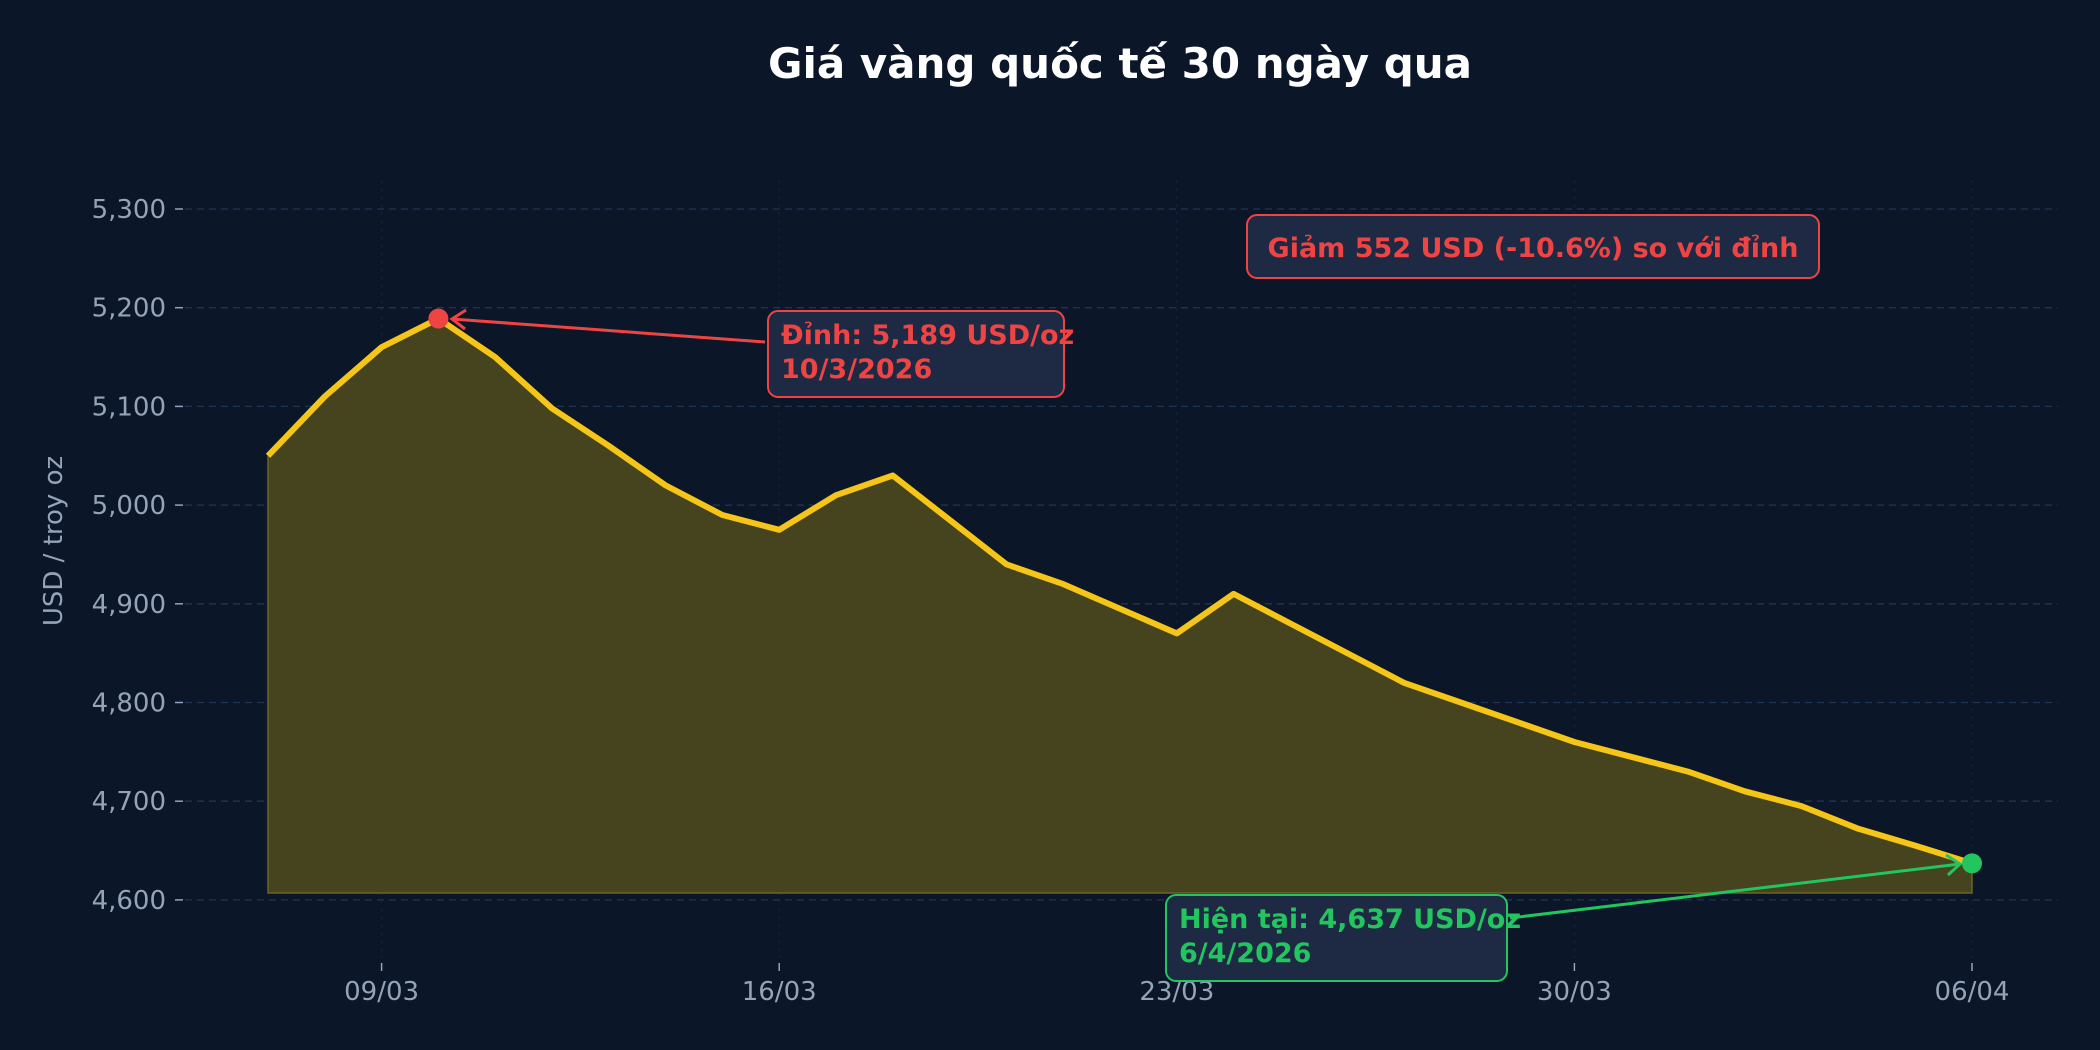 The width and height of the screenshot is (2100, 1050). I want to click on current-label-date: 6/4/2026, so click(1245, 953).